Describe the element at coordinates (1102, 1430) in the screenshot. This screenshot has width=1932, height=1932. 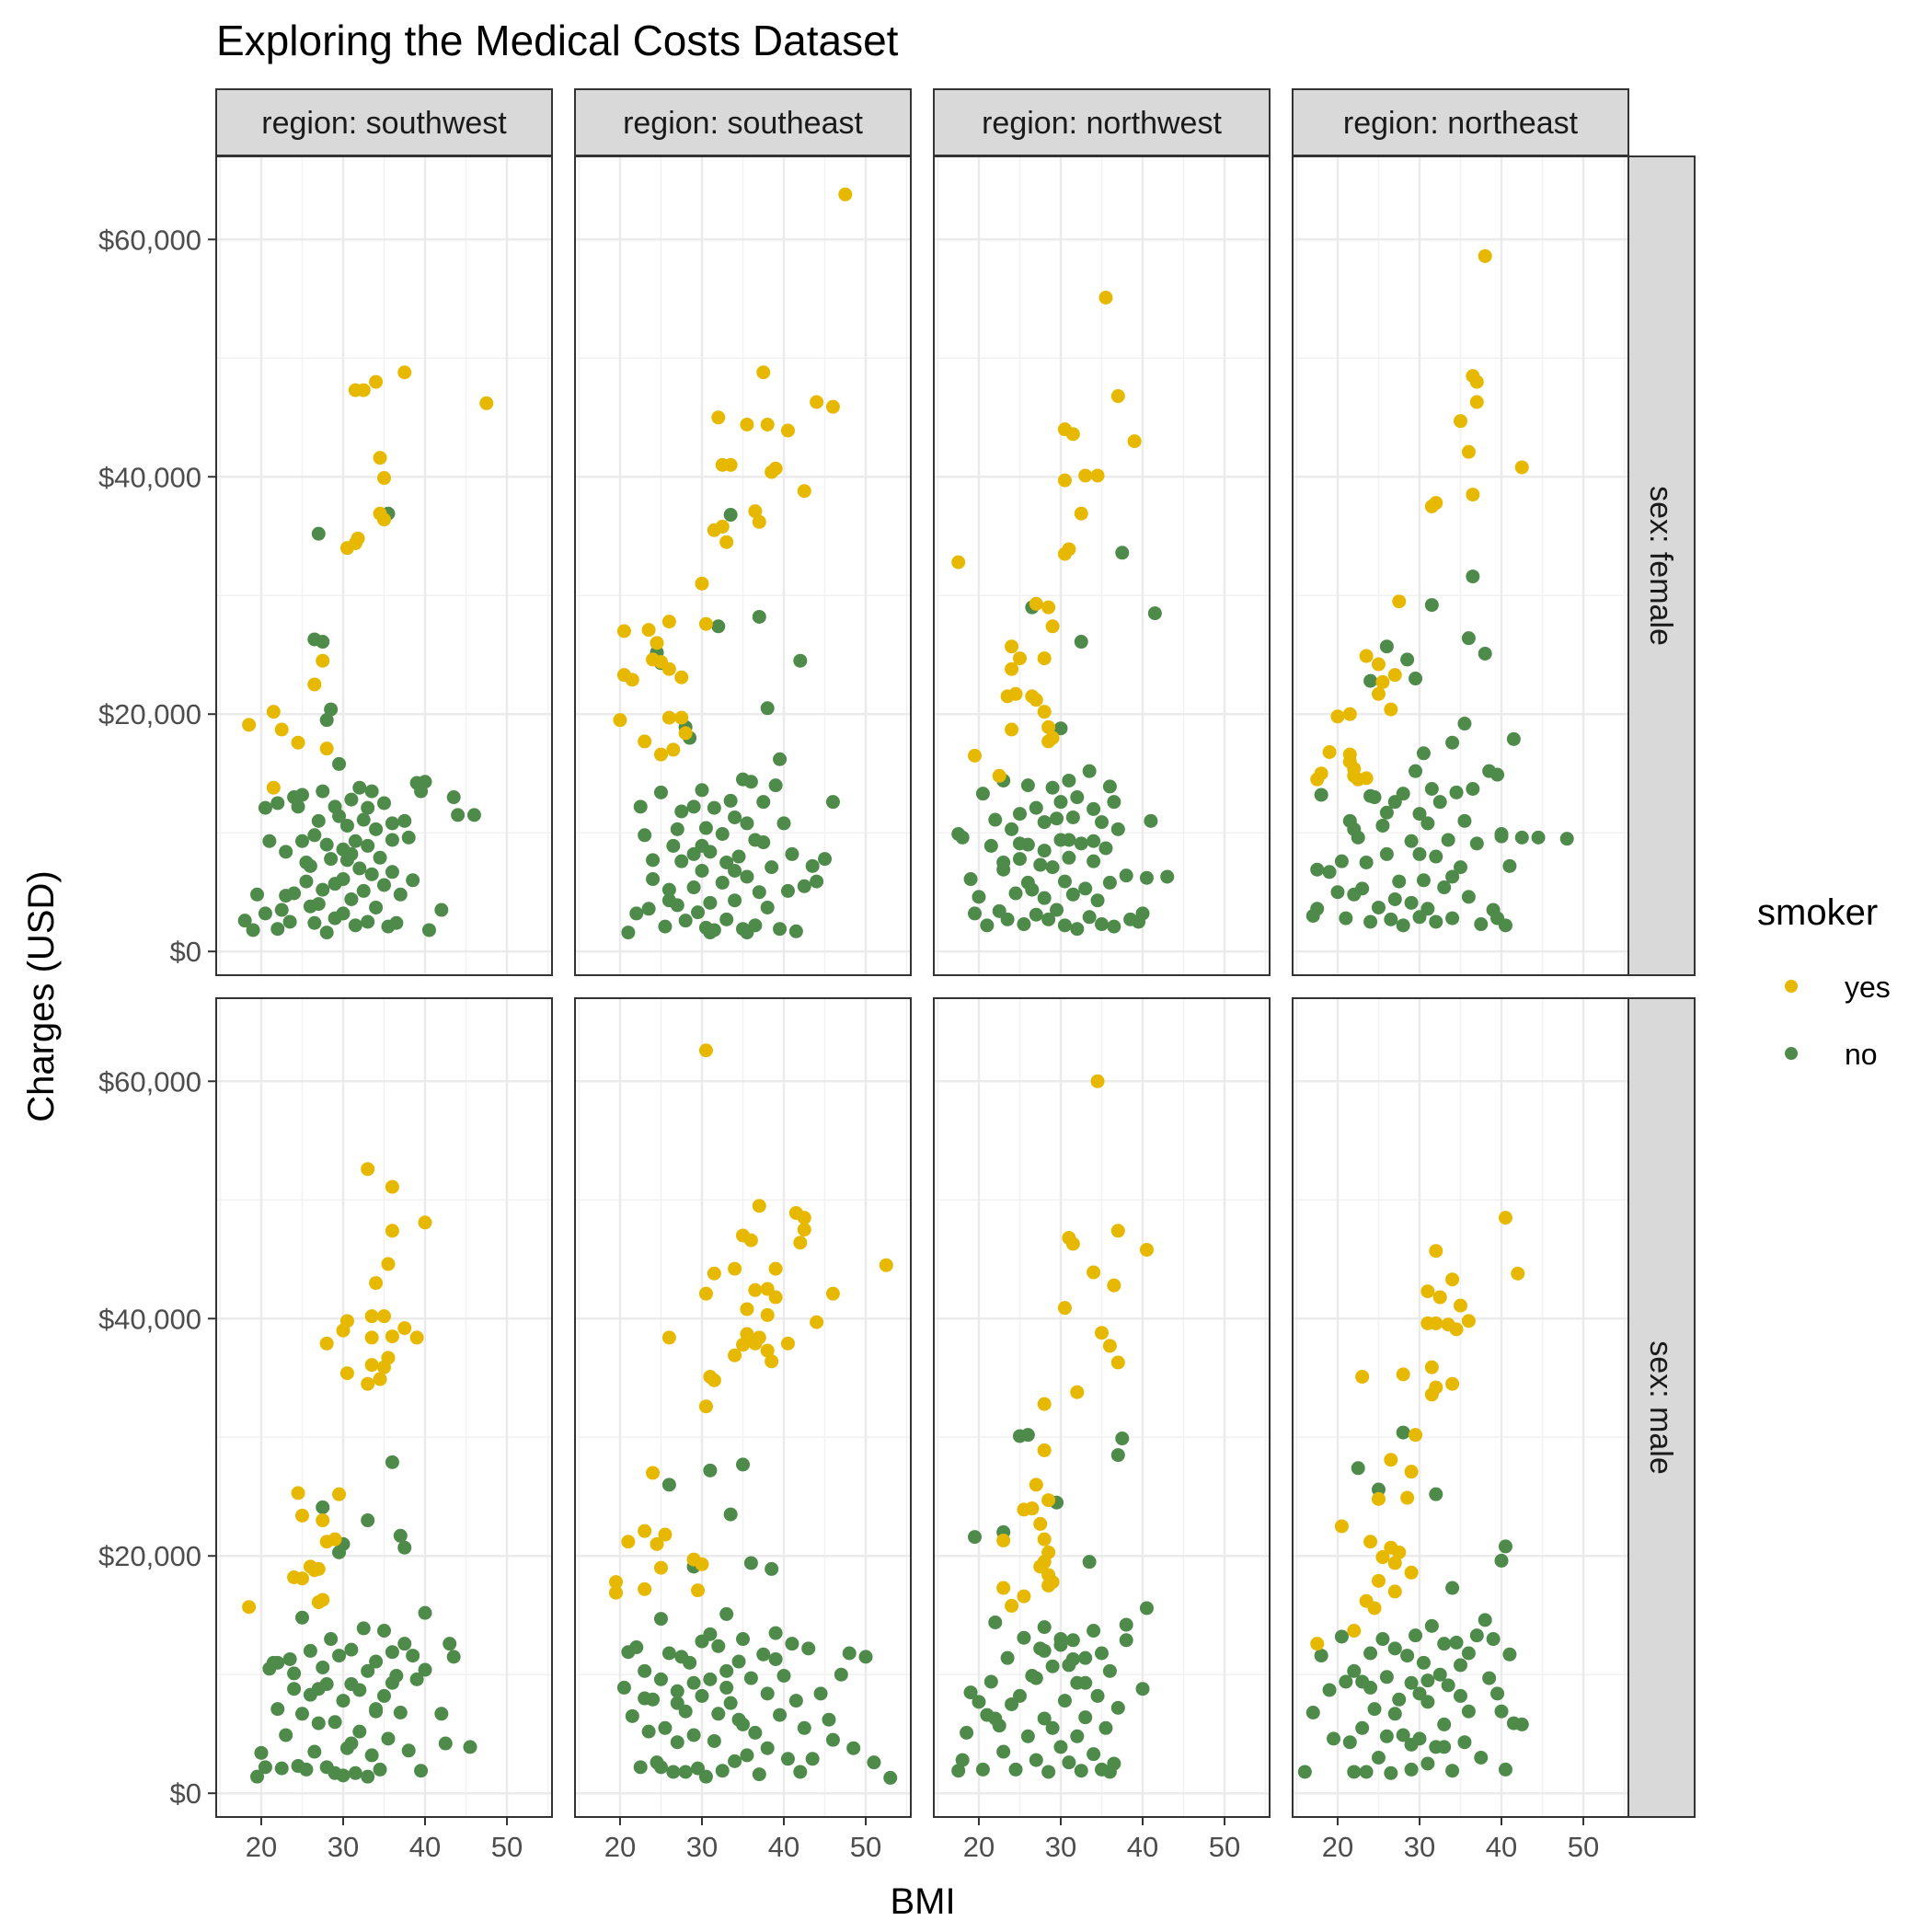
I see `panel-r1-c2: 20 30 40 50` at that location.